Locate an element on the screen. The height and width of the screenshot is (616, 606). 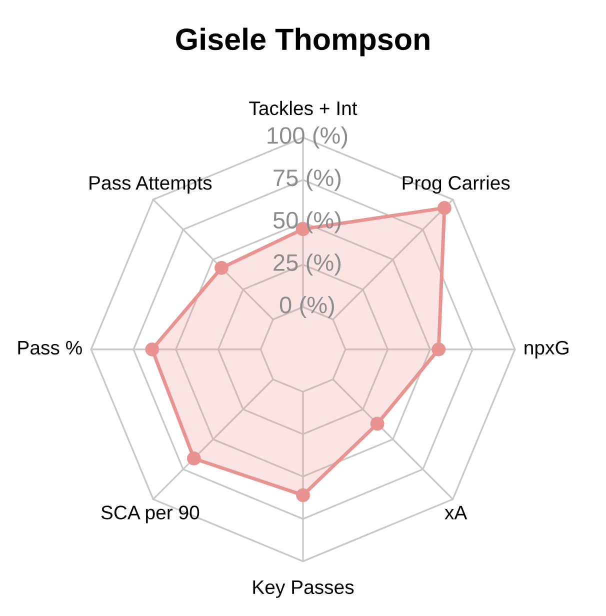
y-tick-label: 75 (%) is located at coordinates (307, 179).